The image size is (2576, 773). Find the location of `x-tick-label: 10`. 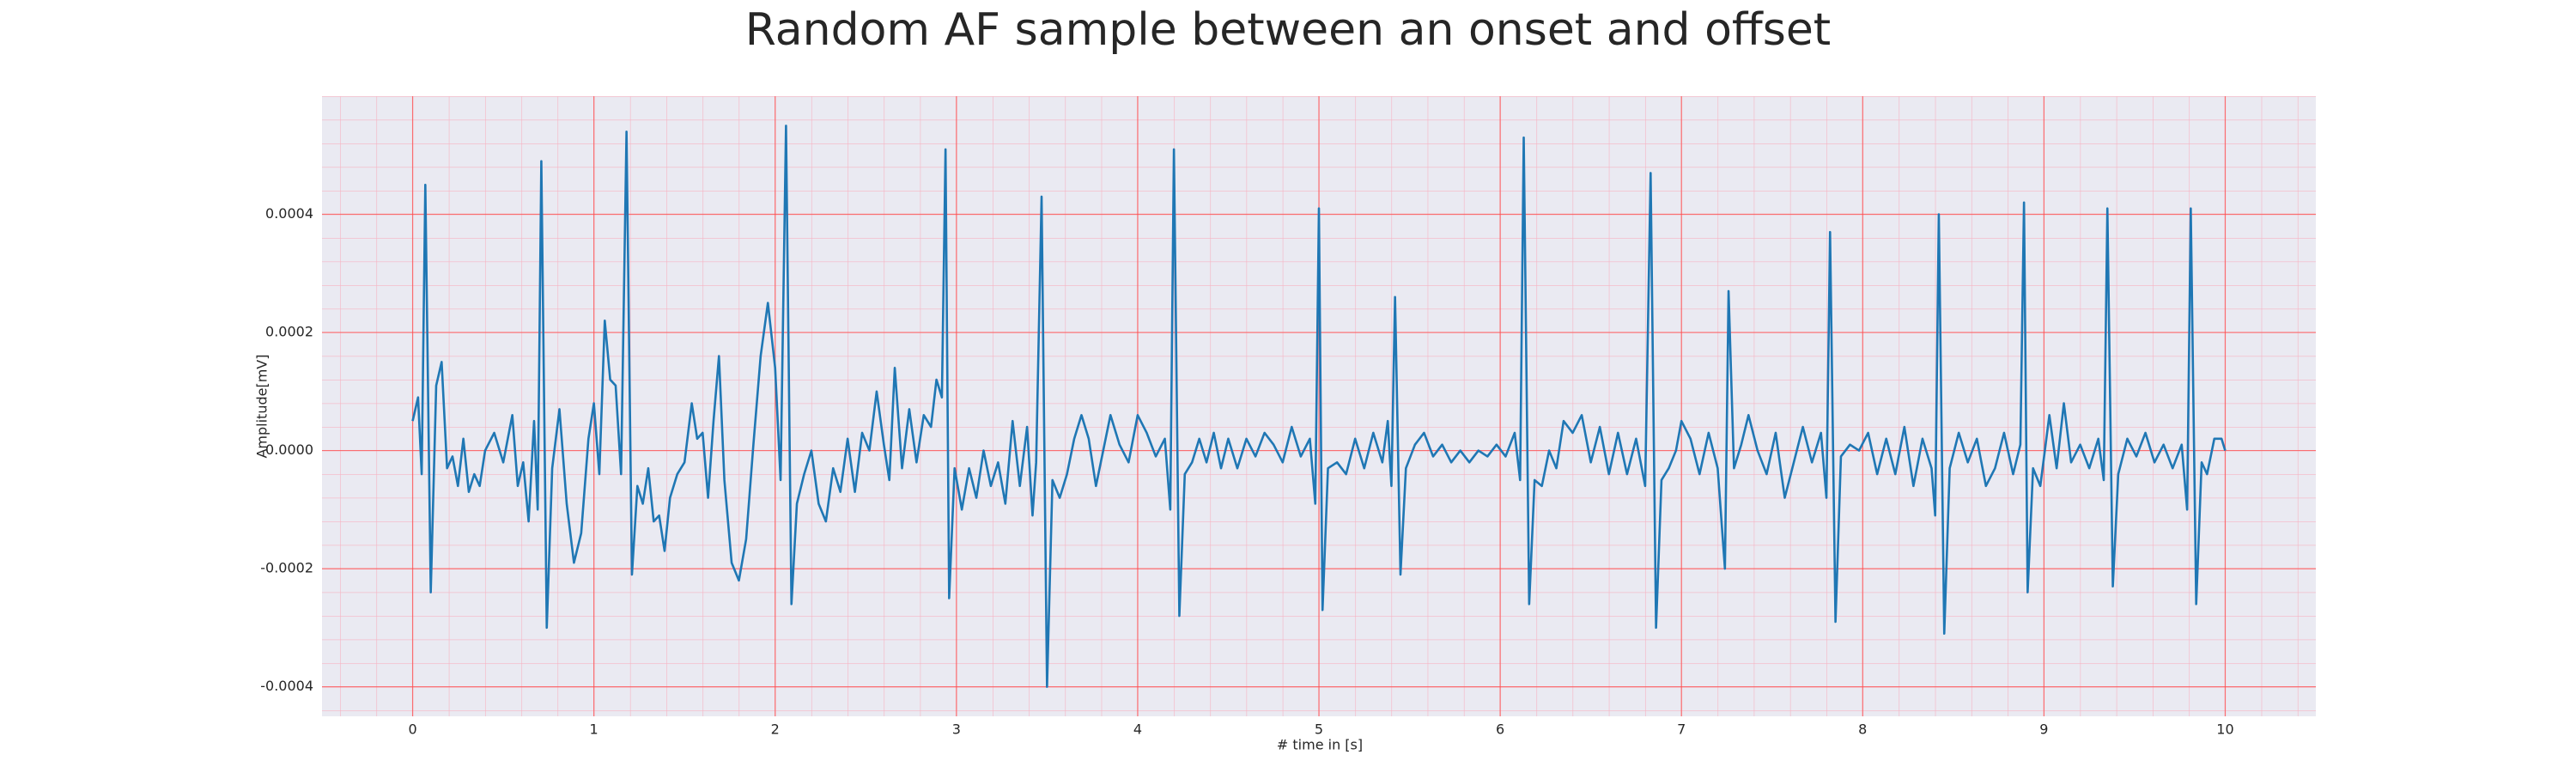

x-tick-label: 10 is located at coordinates (2224, 729).